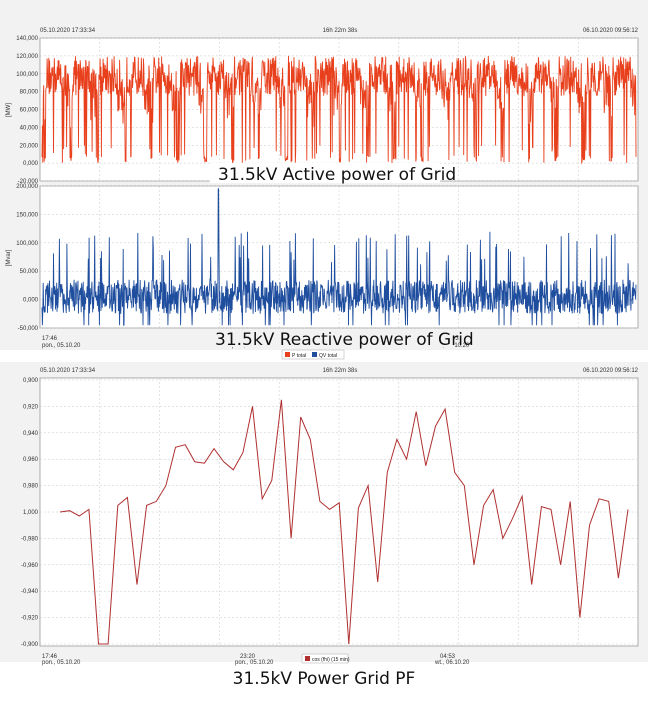  Describe the element at coordinates (452, 663) in the screenshot. I see `pf-x-tick-date: wt., 06.10.20` at that location.